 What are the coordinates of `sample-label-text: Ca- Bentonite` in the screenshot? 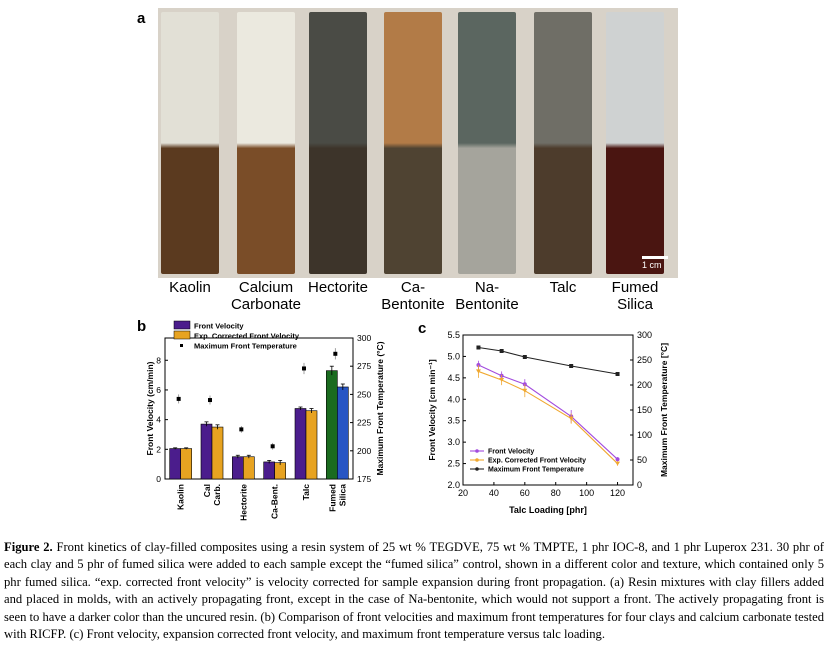 It's located at (413, 296).